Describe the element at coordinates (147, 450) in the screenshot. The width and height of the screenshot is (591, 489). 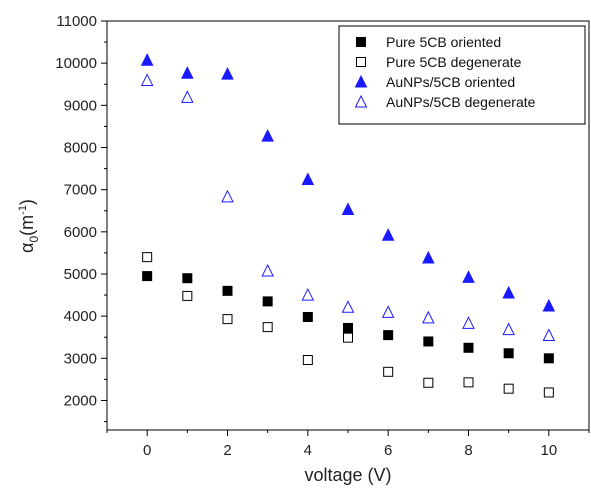
I see `x-tick-label: 0` at that location.